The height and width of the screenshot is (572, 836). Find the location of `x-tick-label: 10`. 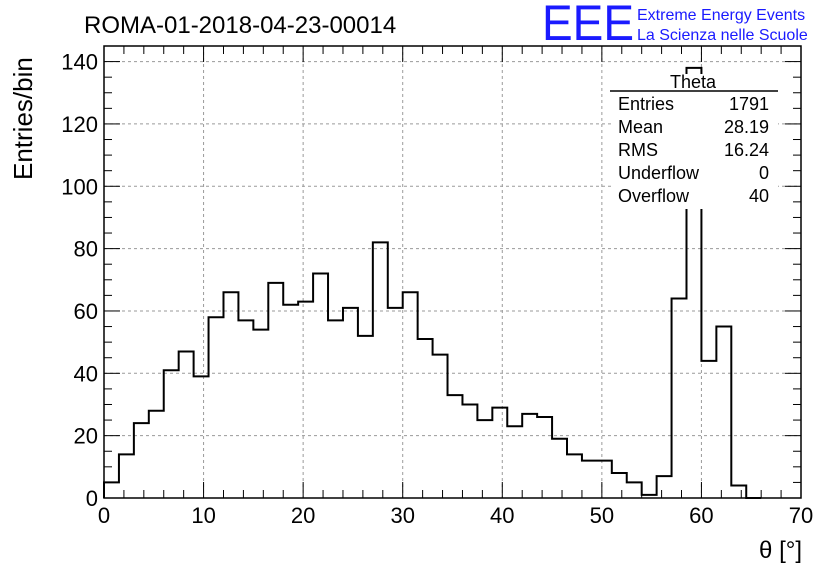

x-tick-label: 10 is located at coordinates (203, 515).